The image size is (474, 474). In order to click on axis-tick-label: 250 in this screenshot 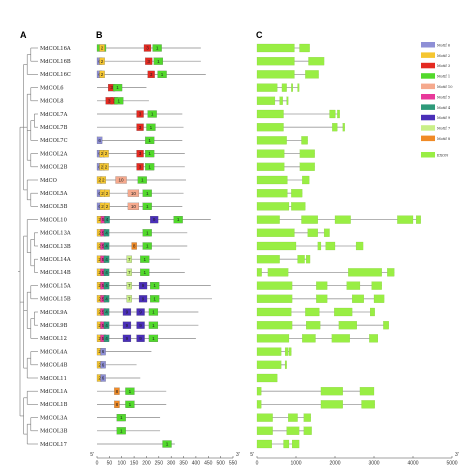, I will do `click(159, 464)`.